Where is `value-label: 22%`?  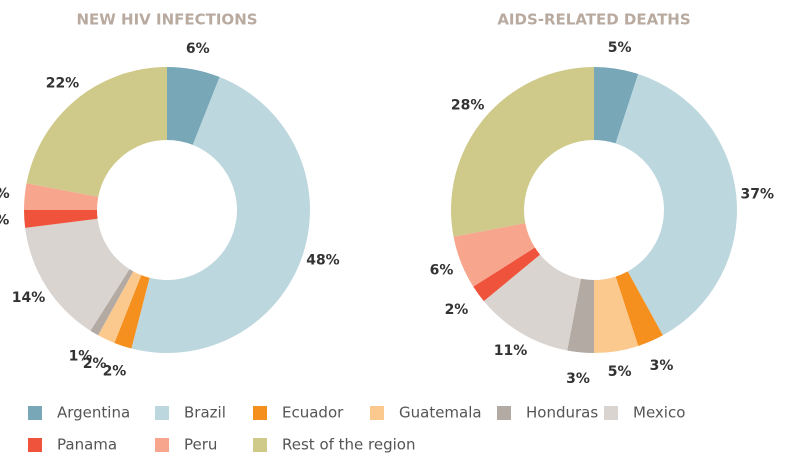
value-label: 22% is located at coordinates (63, 84).